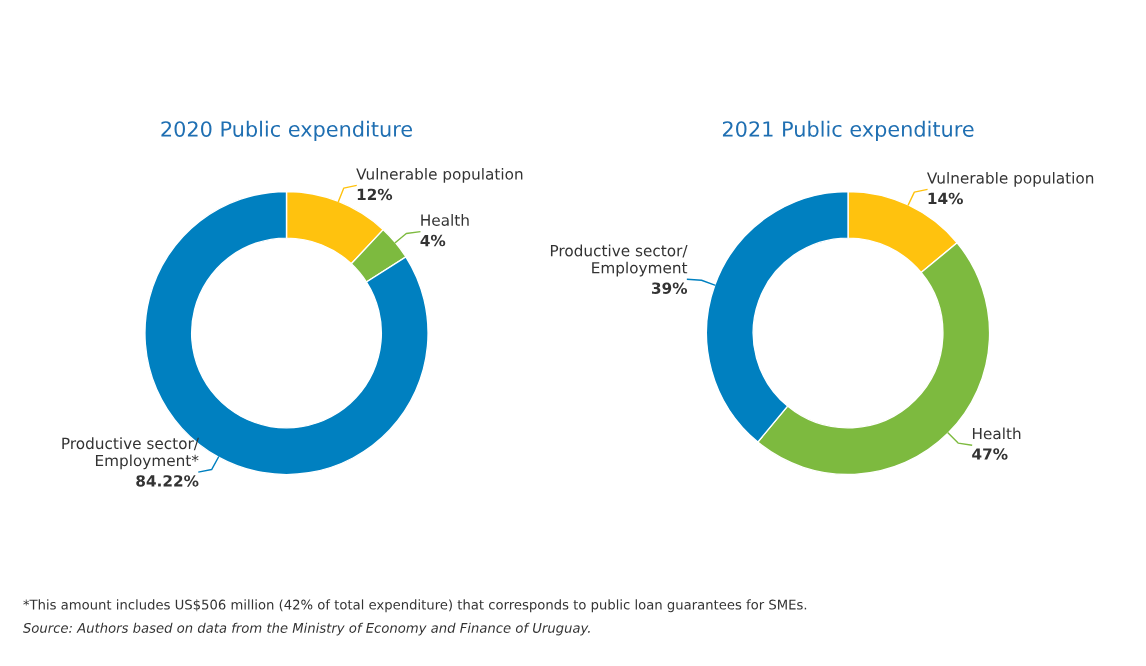 Image resolution: width=1146 pixels, height=666 pixels. Describe the element at coordinates (415, 606) in the screenshot. I see `text: *This amount includes US$506 million (42% of total expenditure) that corresponds to public loan guarantees for SMEs.` at that location.